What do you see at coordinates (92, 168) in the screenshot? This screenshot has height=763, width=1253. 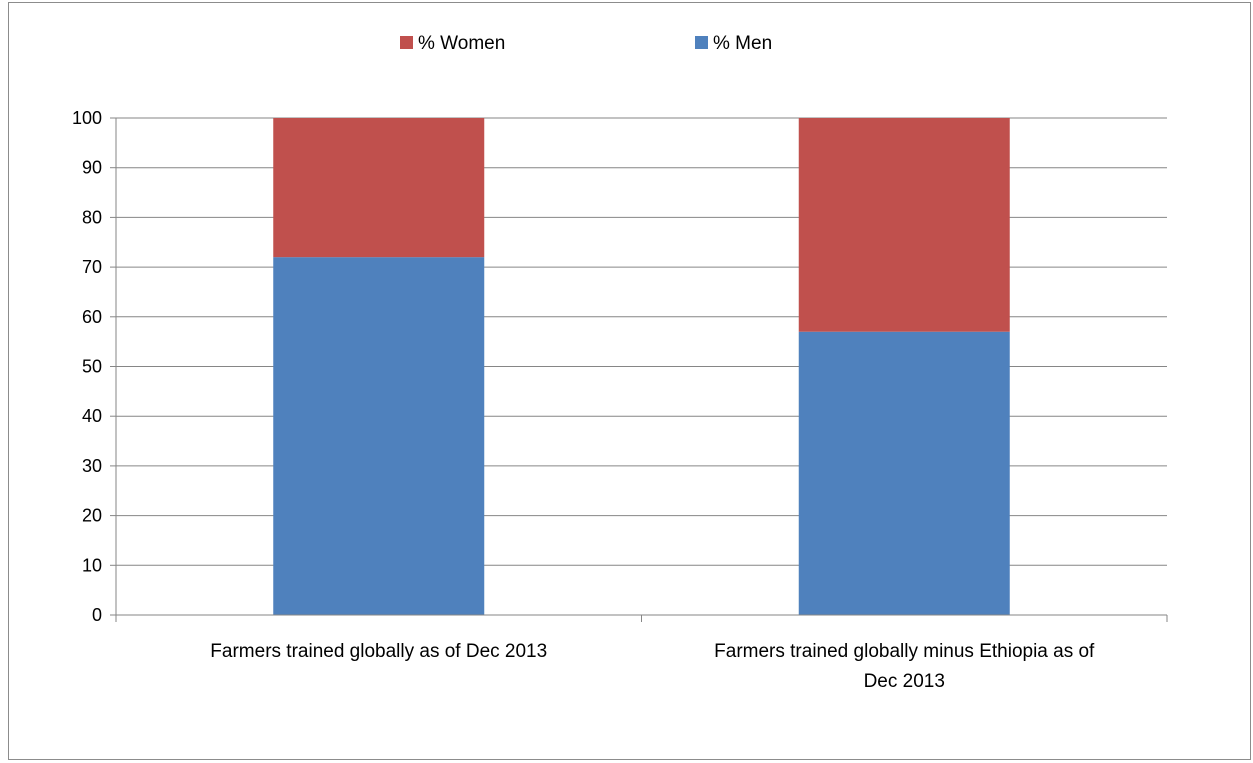 I see `y-tick-label-90: 90` at bounding box center [92, 168].